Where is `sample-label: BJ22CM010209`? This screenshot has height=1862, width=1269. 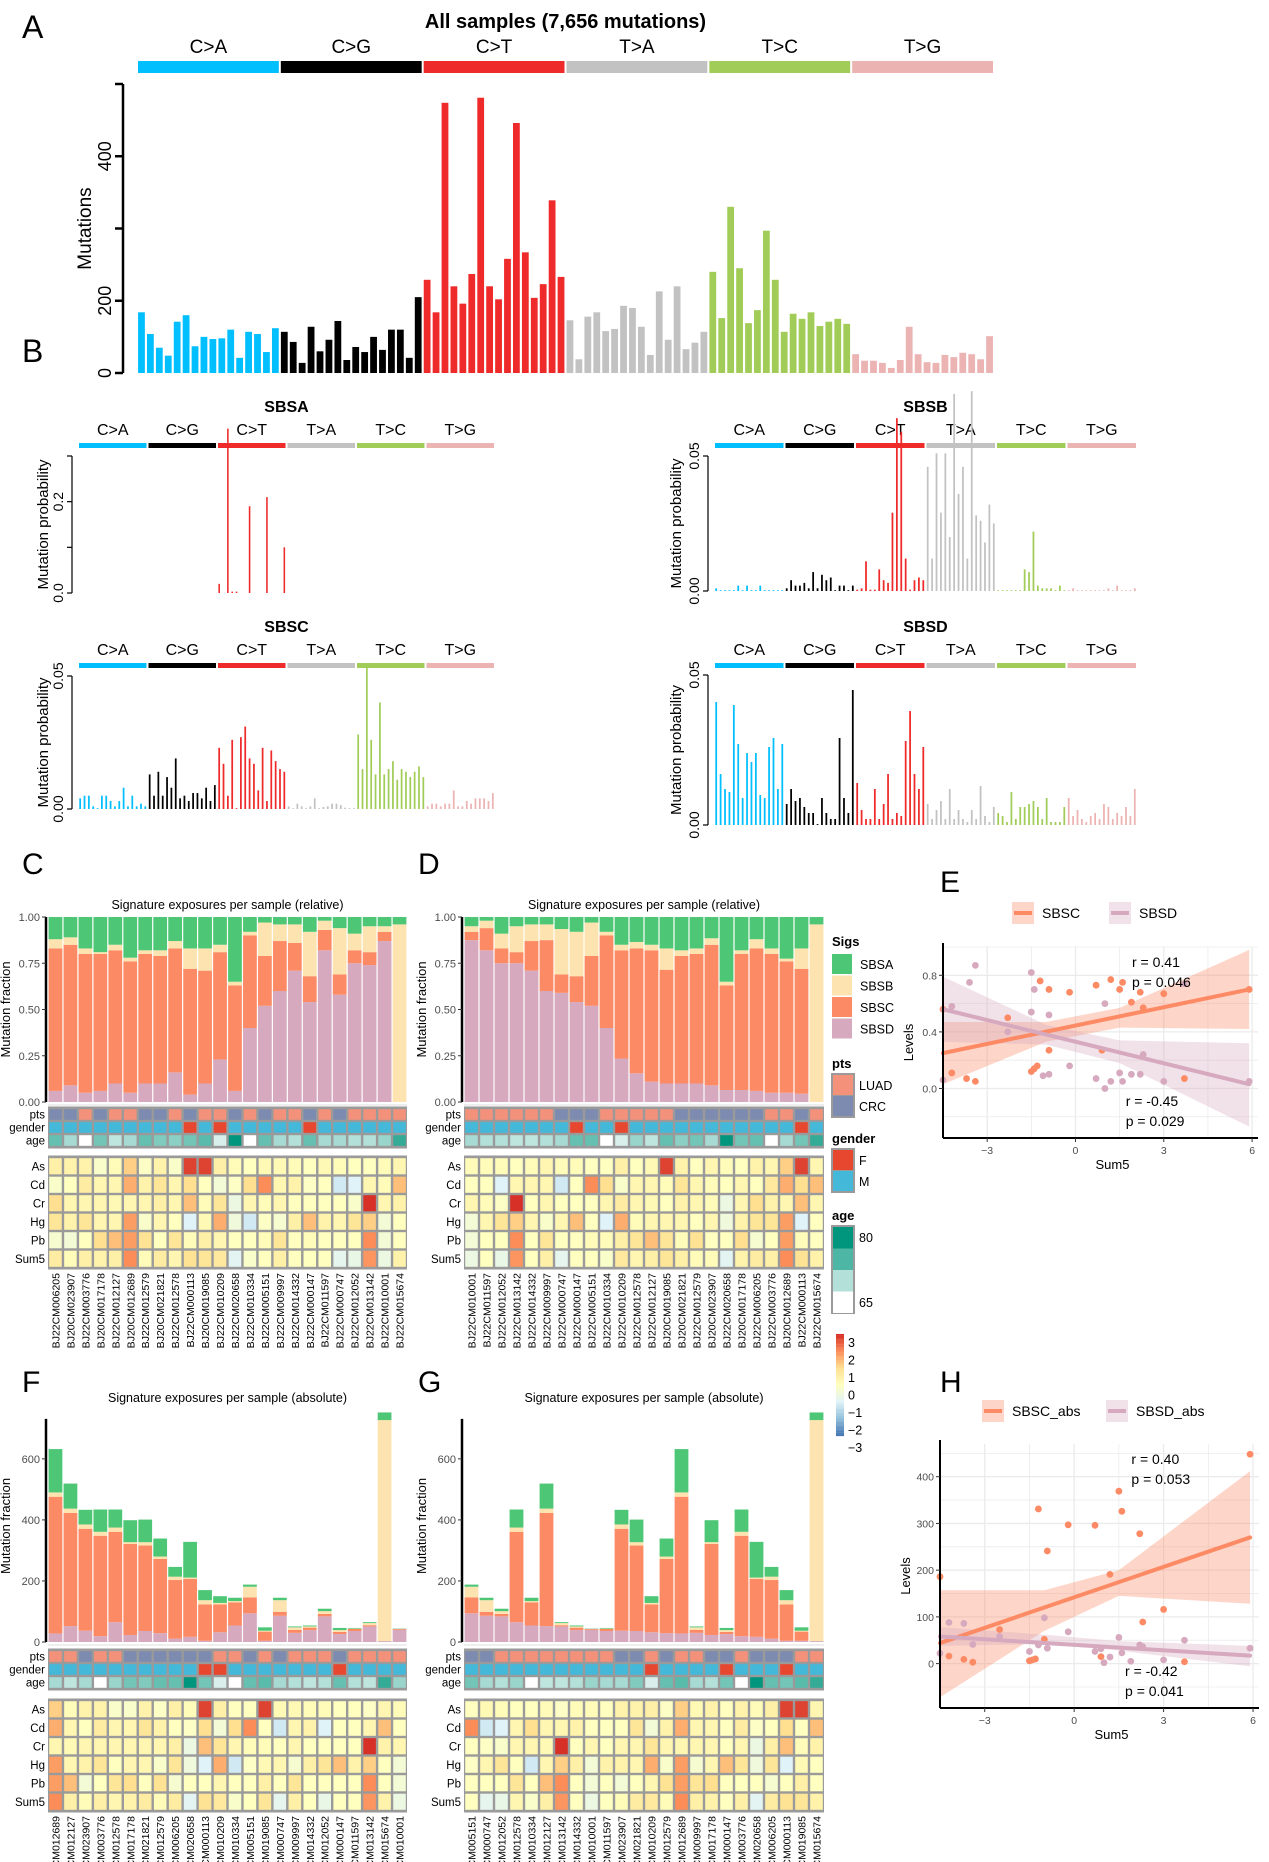 sample-label: BJ22CM010209 is located at coordinates (221, 1839).